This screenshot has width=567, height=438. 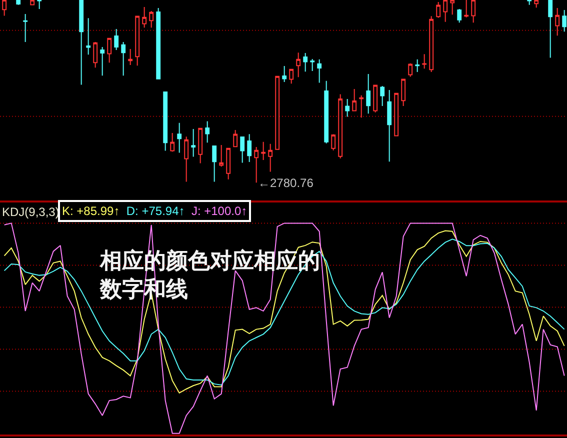 I want to click on text: J: +100.0↑, so click(x=219, y=211).